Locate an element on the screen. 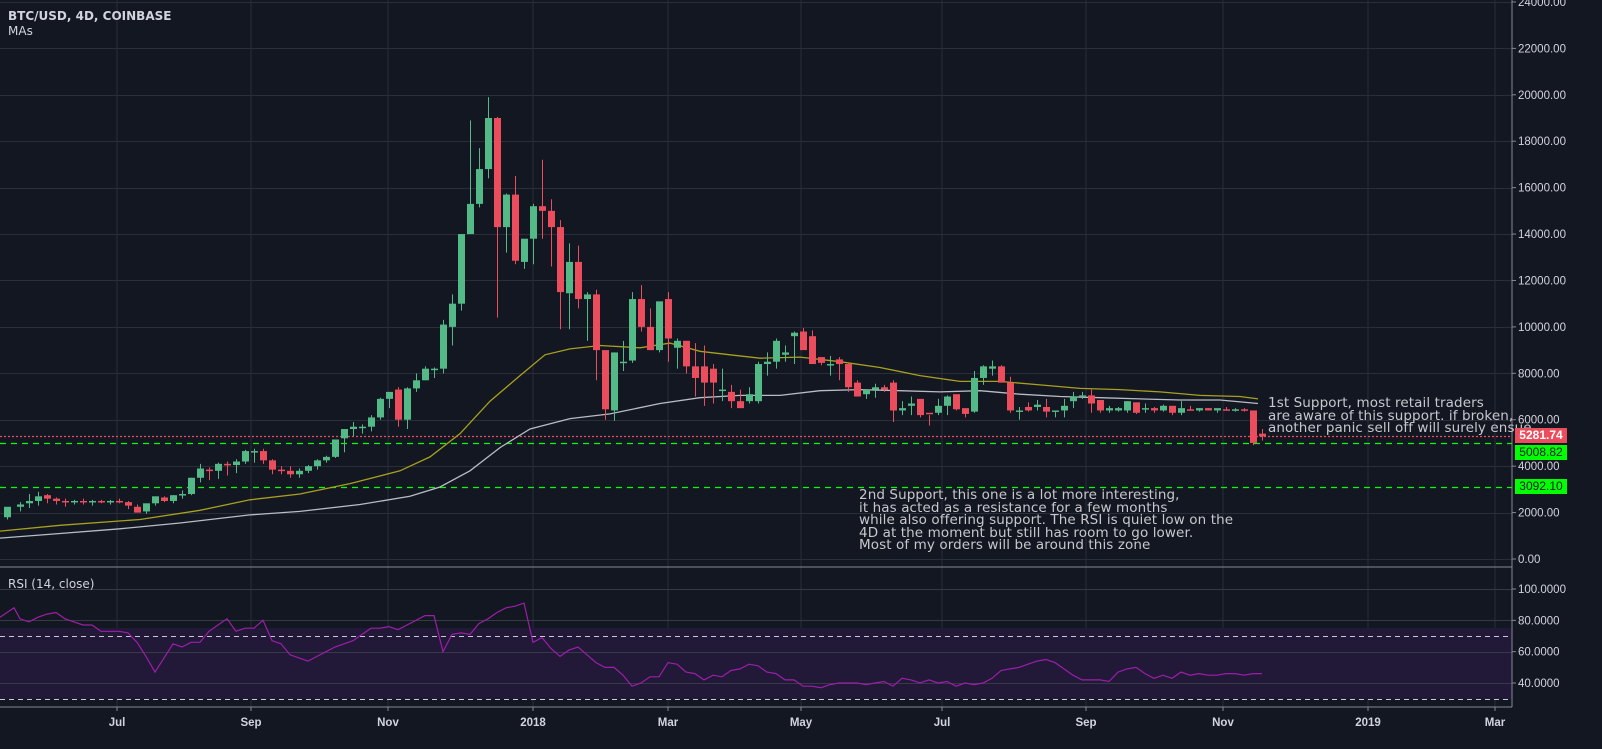 Image resolution: width=1602 pixels, height=749 pixels. svg-text: 4000.00 is located at coordinates (1539, 467).